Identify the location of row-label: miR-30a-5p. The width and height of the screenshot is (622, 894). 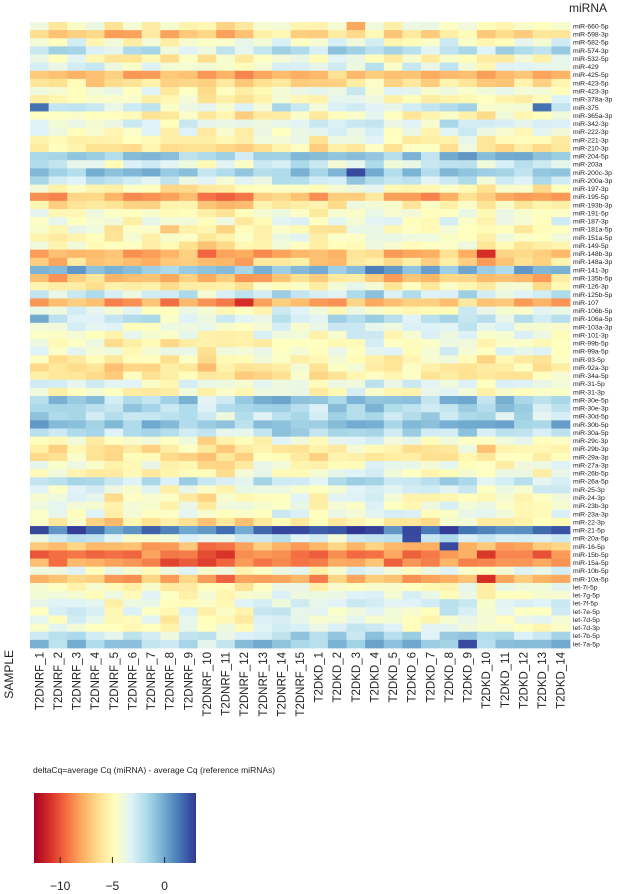
(591, 433).